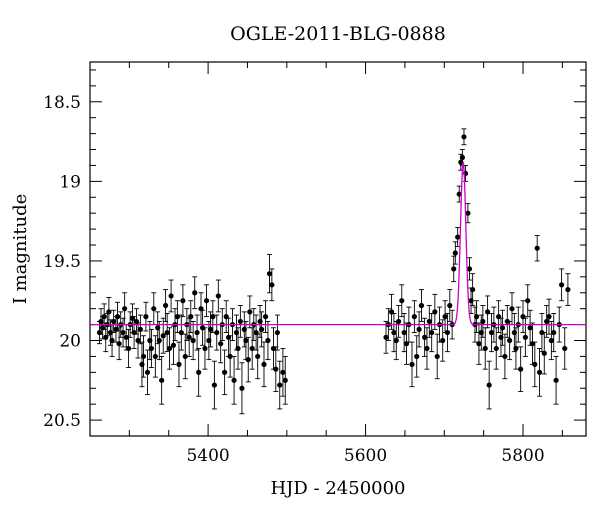 The image size is (600, 512). What do you see at coordinates (20, 249) in the screenshot?
I see `y-axis-label: I magnitude` at bounding box center [20, 249].